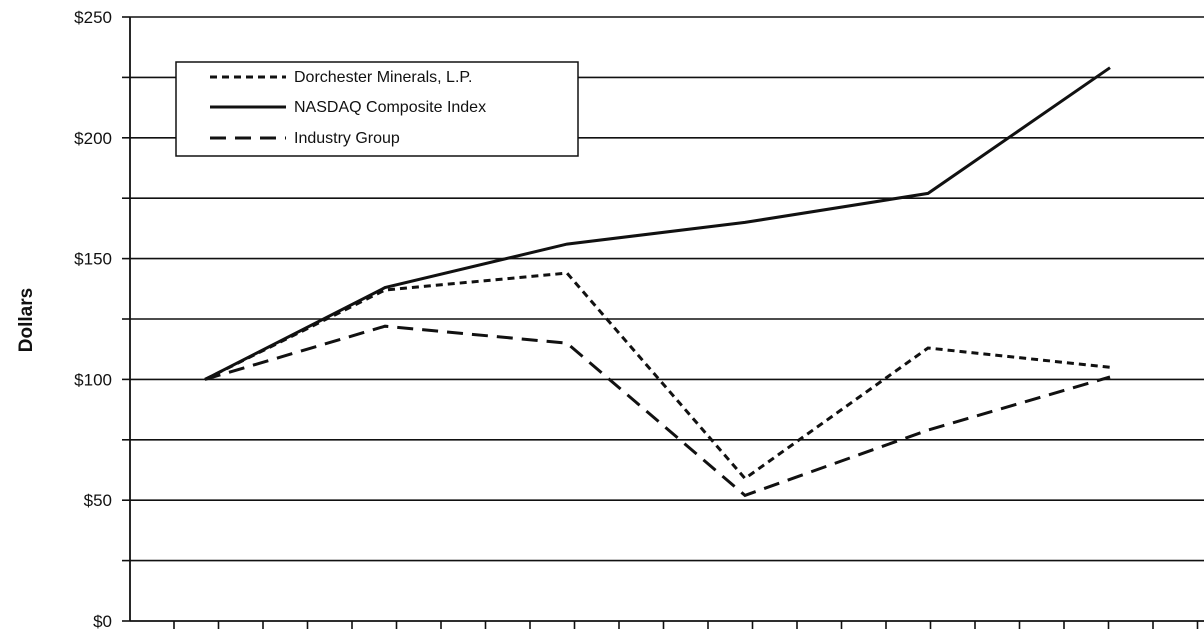  What do you see at coordinates (26, 320) in the screenshot?
I see `y-axis-label: Dollars` at bounding box center [26, 320].